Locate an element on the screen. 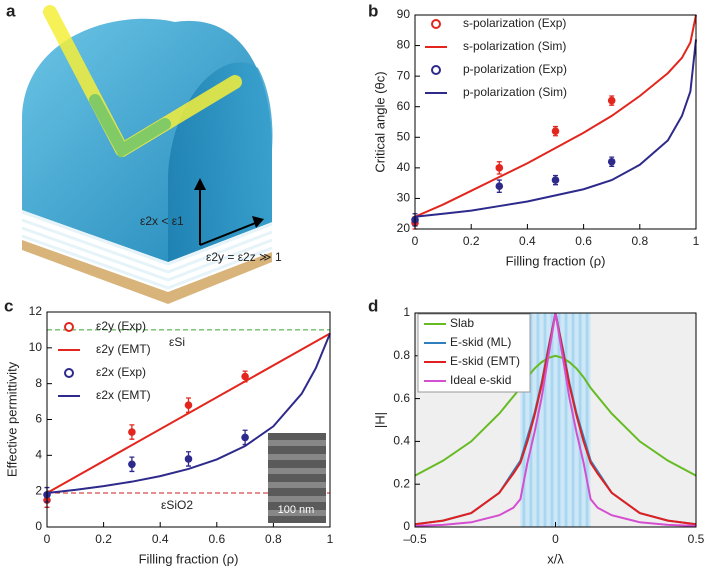 The width and height of the screenshot is (706, 576). y-tick-label: 2 is located at coordinates (38, 490).